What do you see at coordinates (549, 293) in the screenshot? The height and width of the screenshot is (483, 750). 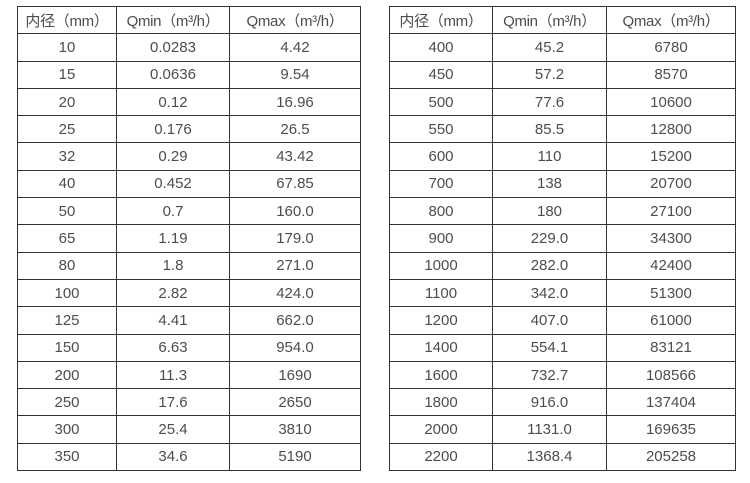 I see `qmin-cell: 342.0` at bounding box center [549, 293].